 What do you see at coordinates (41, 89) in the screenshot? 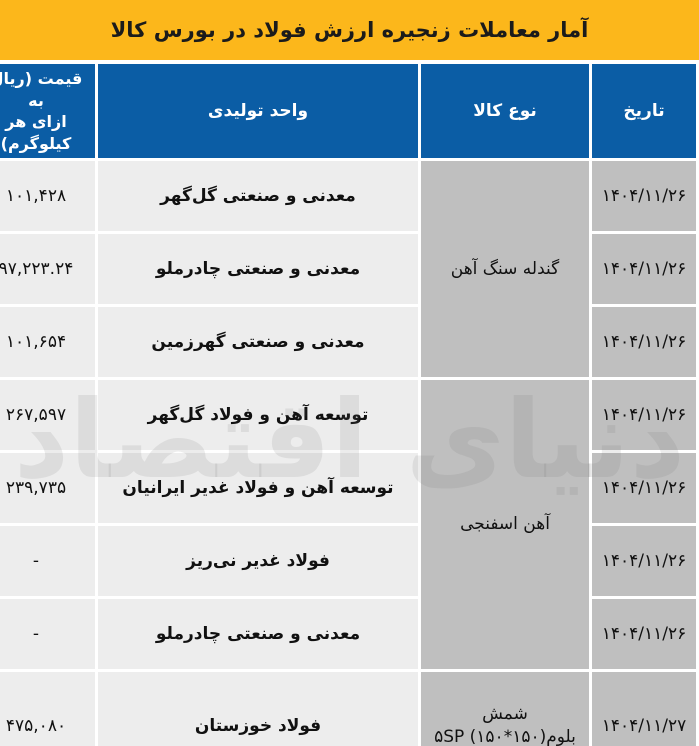
I see `column-header-price-line1: قیمت (ریال به` at bounding box center [41, 89].